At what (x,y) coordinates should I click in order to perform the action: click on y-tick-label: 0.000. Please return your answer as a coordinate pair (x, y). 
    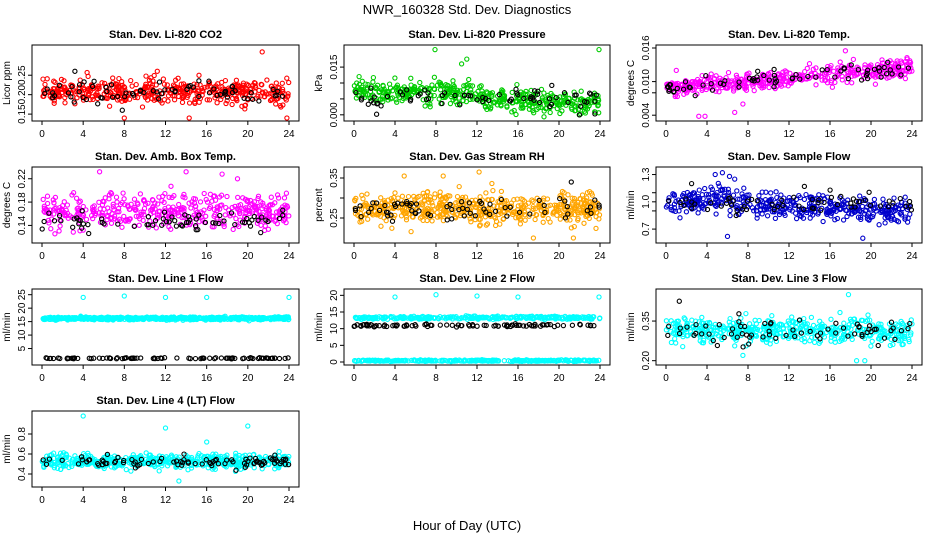
    Looking at the image, I should click on (334, 114).